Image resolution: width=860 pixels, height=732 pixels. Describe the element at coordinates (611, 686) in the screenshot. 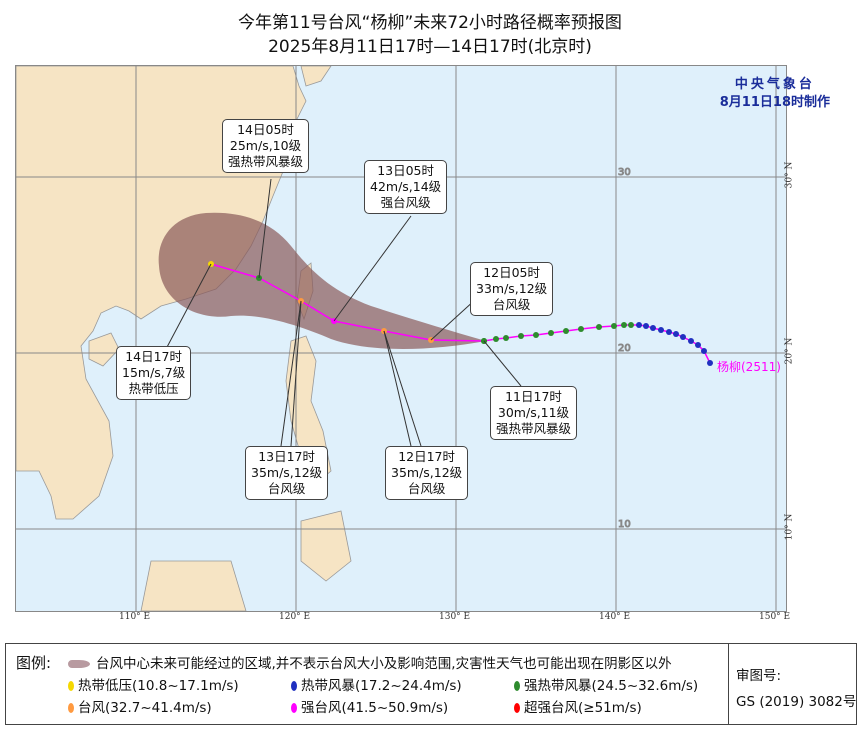

I see `legend-sts: 强热带风暴(24.5~32.6m/s)` at that location.